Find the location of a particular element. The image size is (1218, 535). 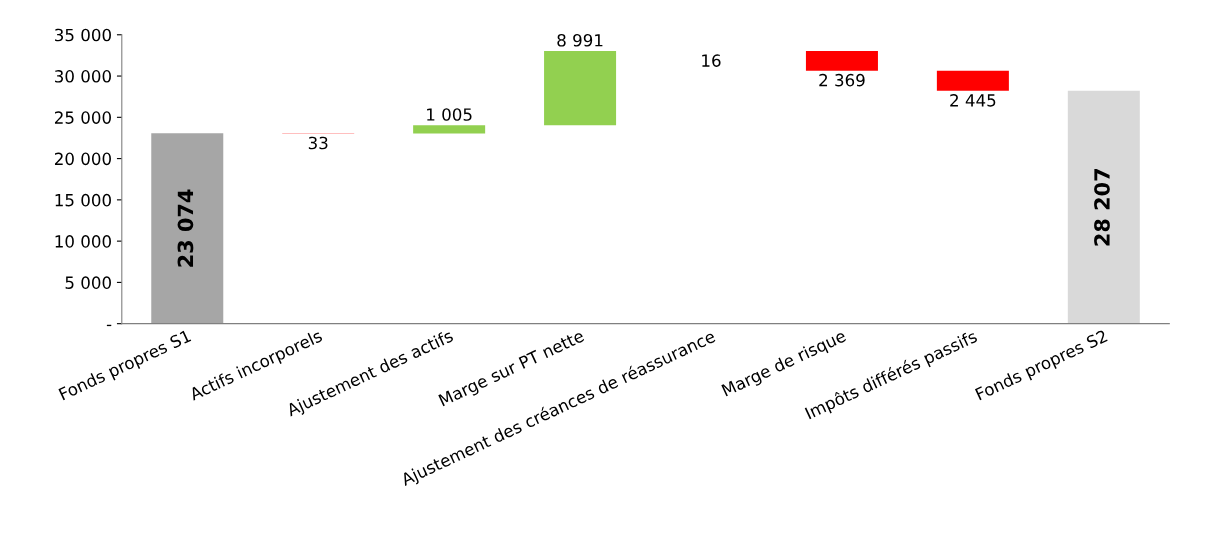

data-label: 1 005 is located at coordinates (449, 114).